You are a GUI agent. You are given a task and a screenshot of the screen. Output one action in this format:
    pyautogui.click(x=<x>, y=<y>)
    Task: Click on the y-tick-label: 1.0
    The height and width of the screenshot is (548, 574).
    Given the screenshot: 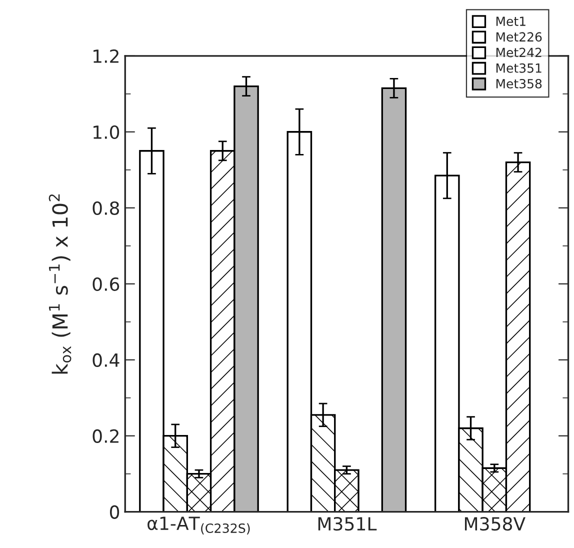 What is the action you would take?
    pyautogui.click(x=107, y=132)
    